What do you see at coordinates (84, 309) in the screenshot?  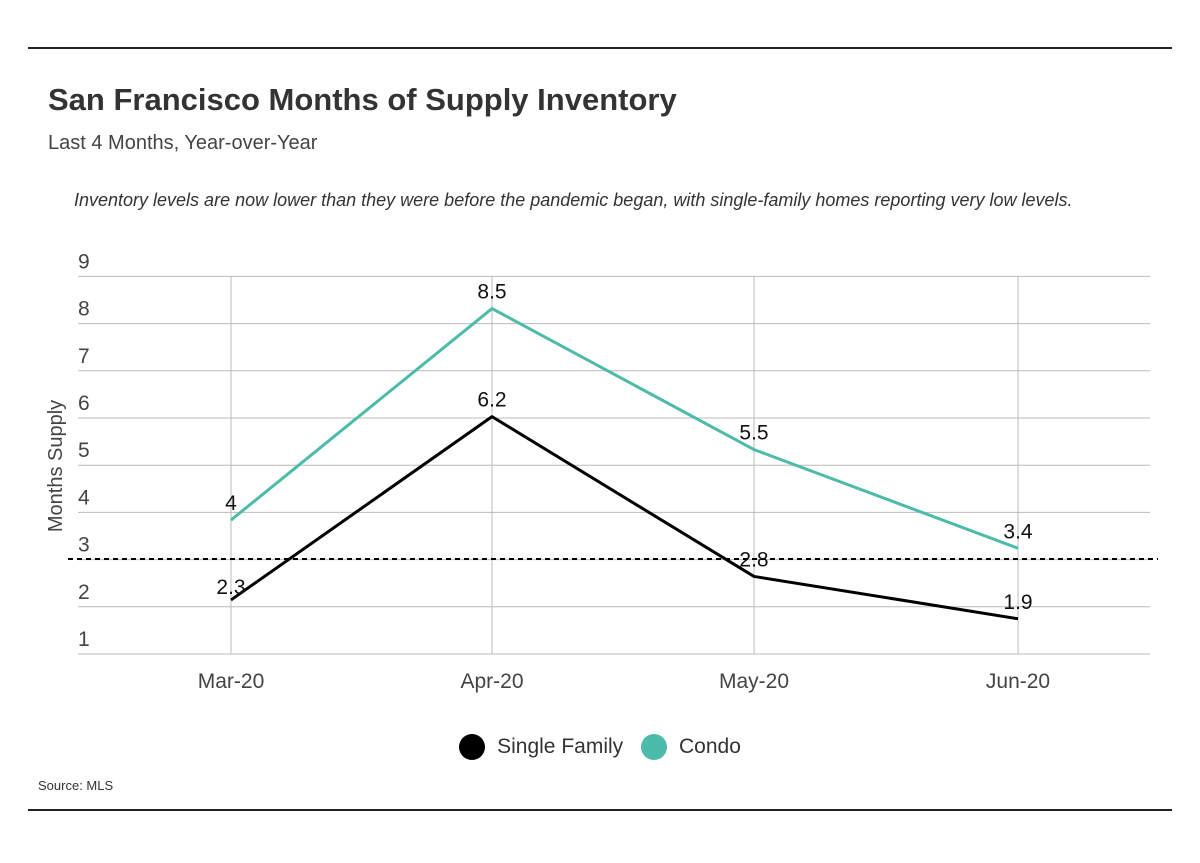 I see `y-tick-label: 8` at bounding box center [84, 309].